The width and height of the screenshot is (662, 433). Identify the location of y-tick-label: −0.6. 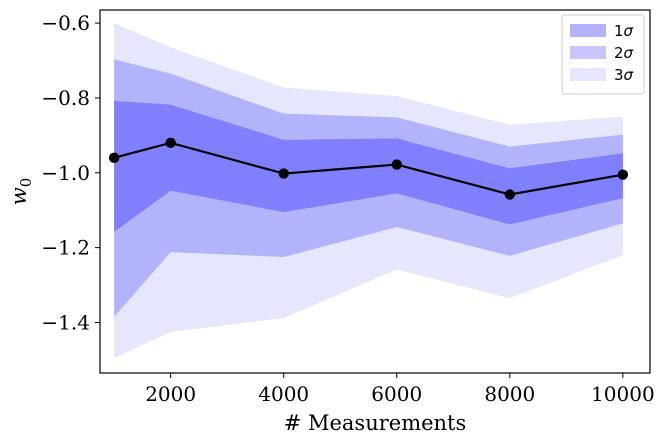
(65, 23).